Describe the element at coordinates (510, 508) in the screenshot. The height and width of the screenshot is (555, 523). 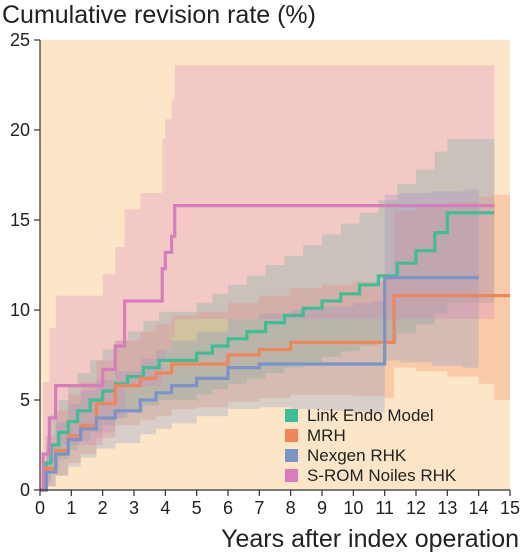
I see `x-tick-label: 15` at that location.